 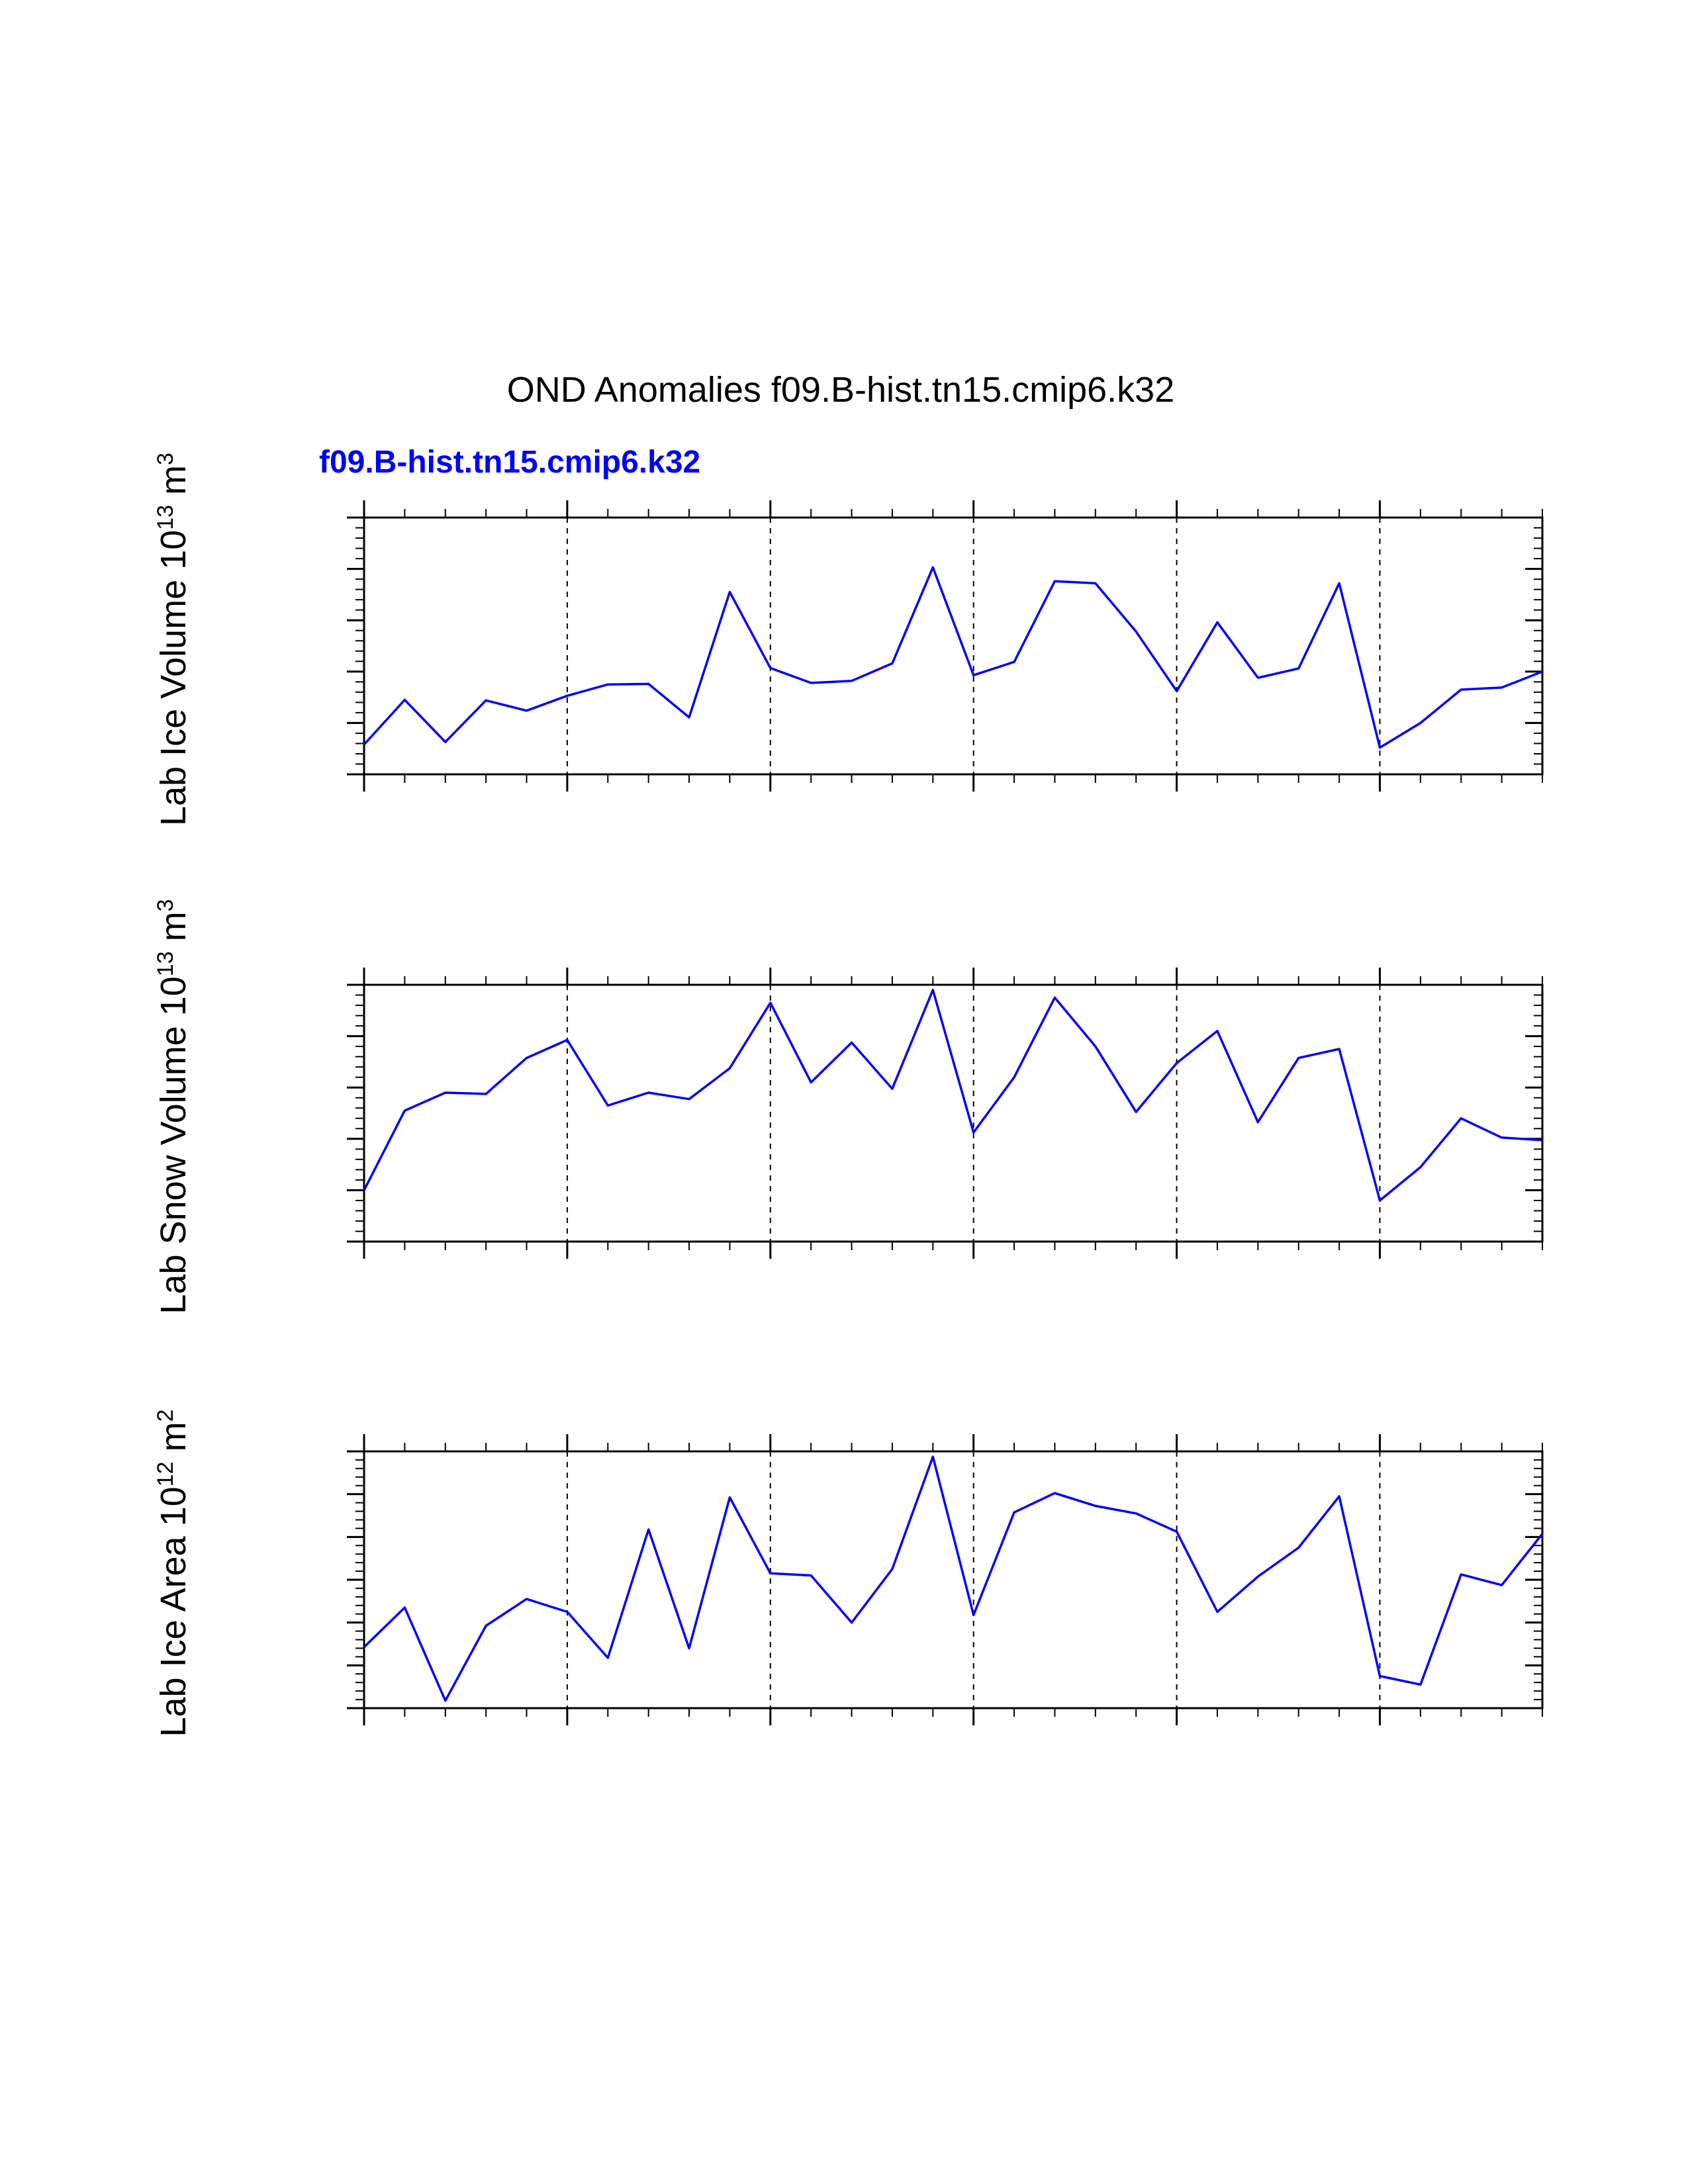 What do you see at coordinates (953, 1095) in the screenshot?
I see `lab-snow-volume-series-line` at bounding box center [953, 1095].